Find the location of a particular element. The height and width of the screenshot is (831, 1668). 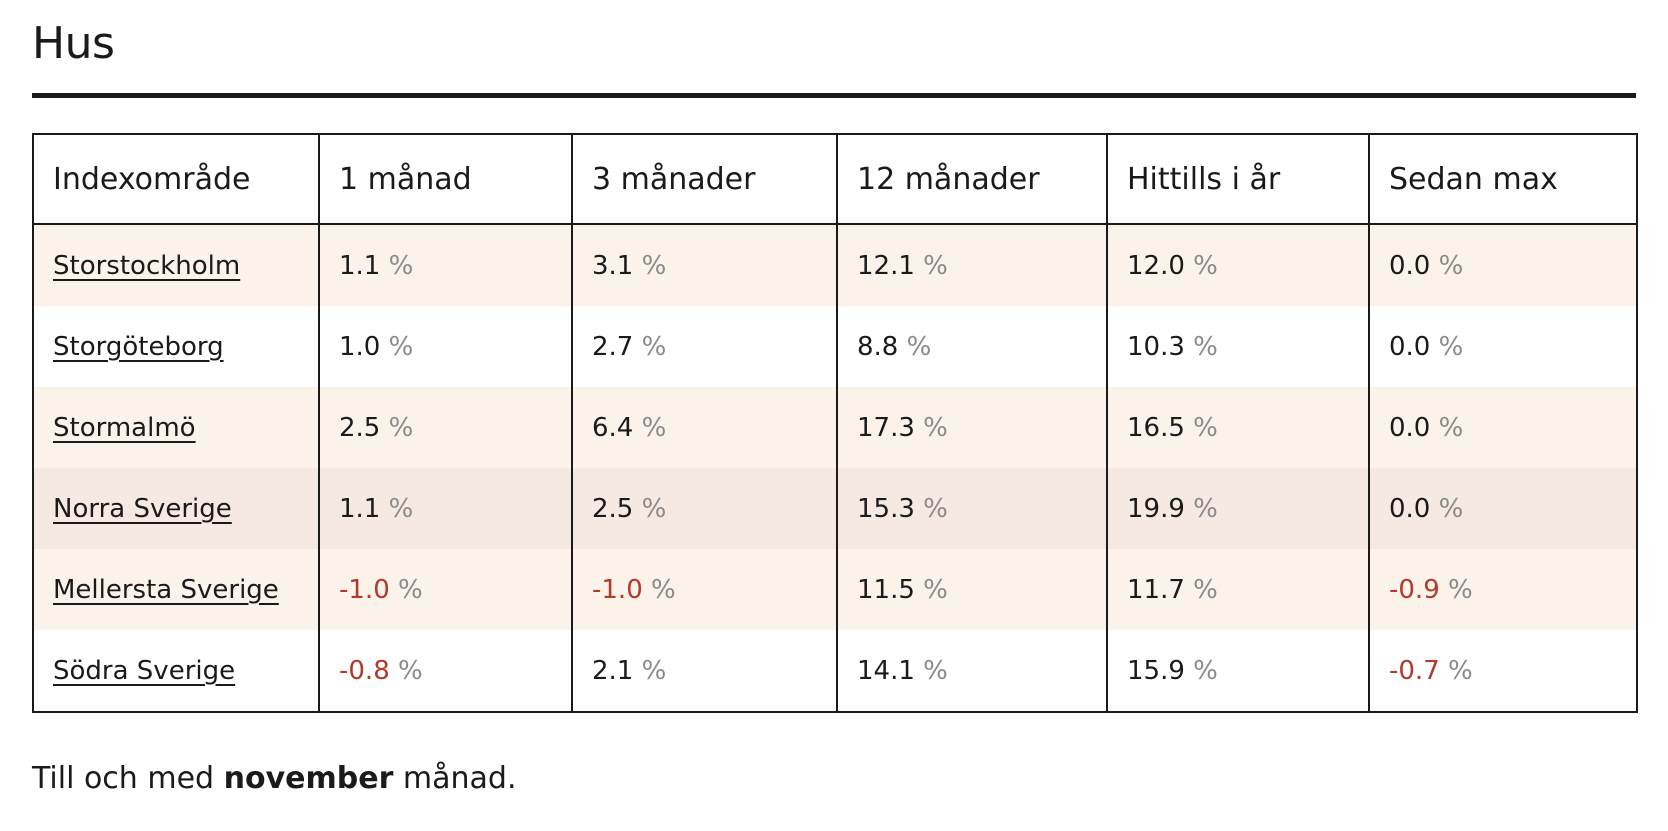

column-header-ytd: Hittills i år is located at coordinates (1237, 179).